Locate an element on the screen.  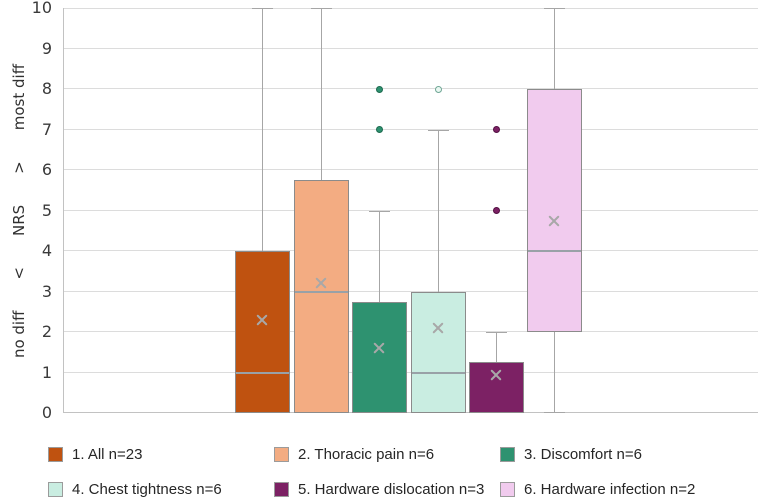
y-tick-label: 0 is located at coordinates (46, 412).